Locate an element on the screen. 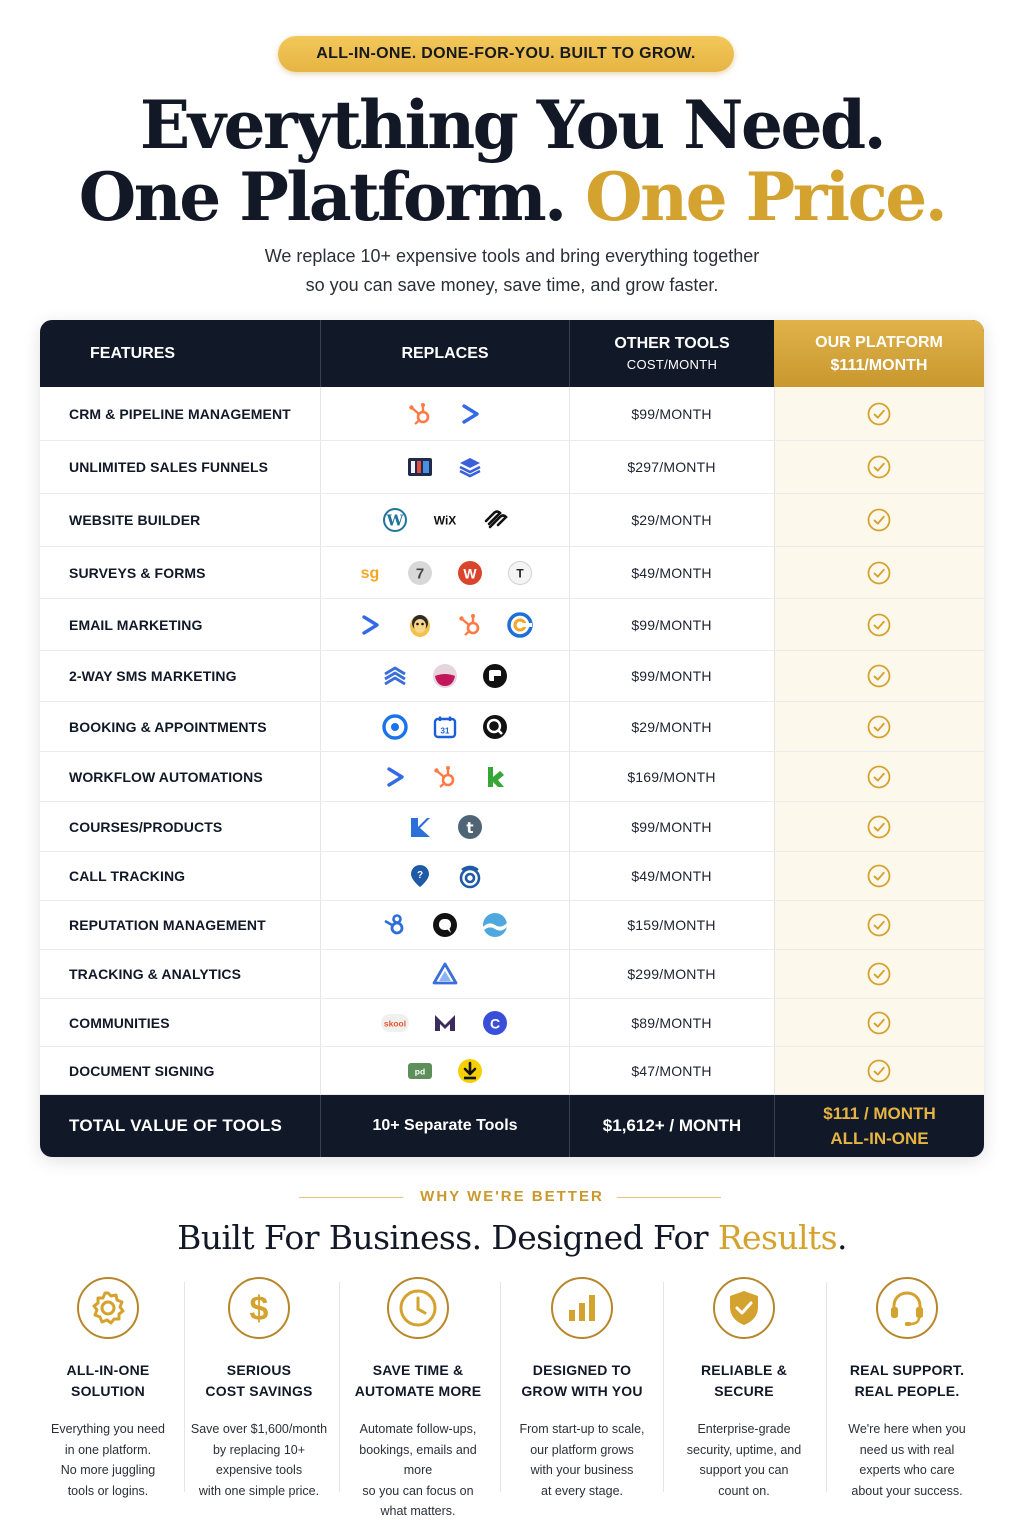  analytics-triangle-logo is located at coordinates (445, 974).